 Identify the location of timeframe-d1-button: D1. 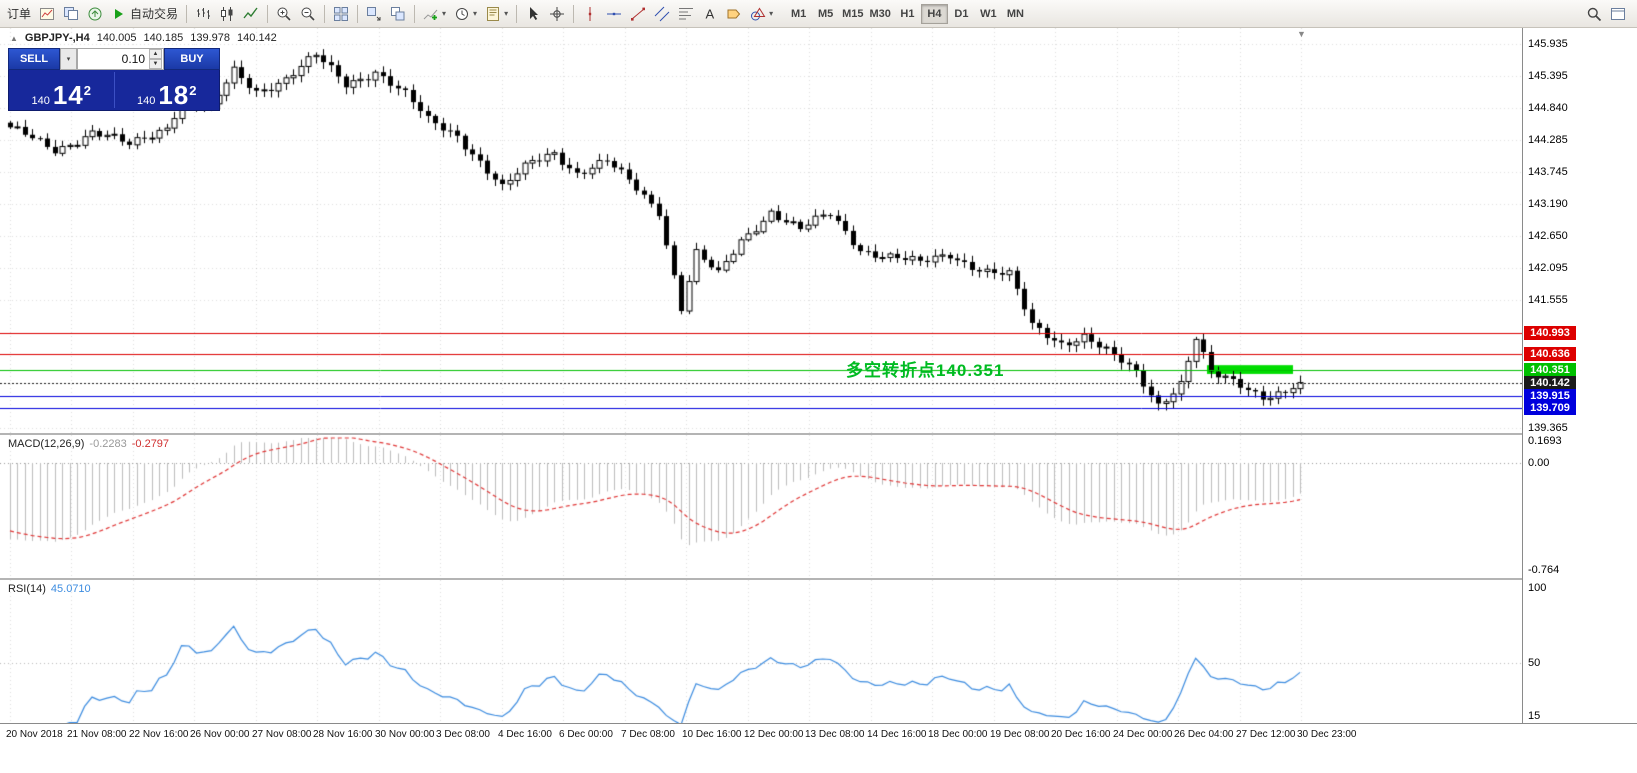
(961, 14).